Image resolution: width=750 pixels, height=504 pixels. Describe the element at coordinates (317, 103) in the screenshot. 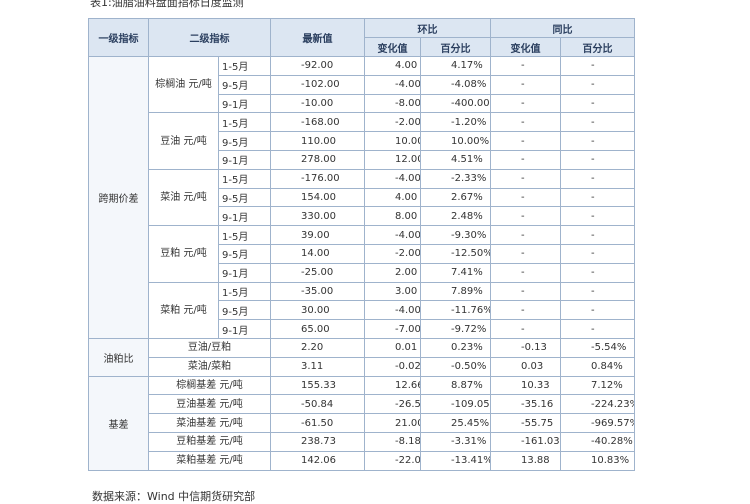

I see `table-cell: -10.00` at that location.